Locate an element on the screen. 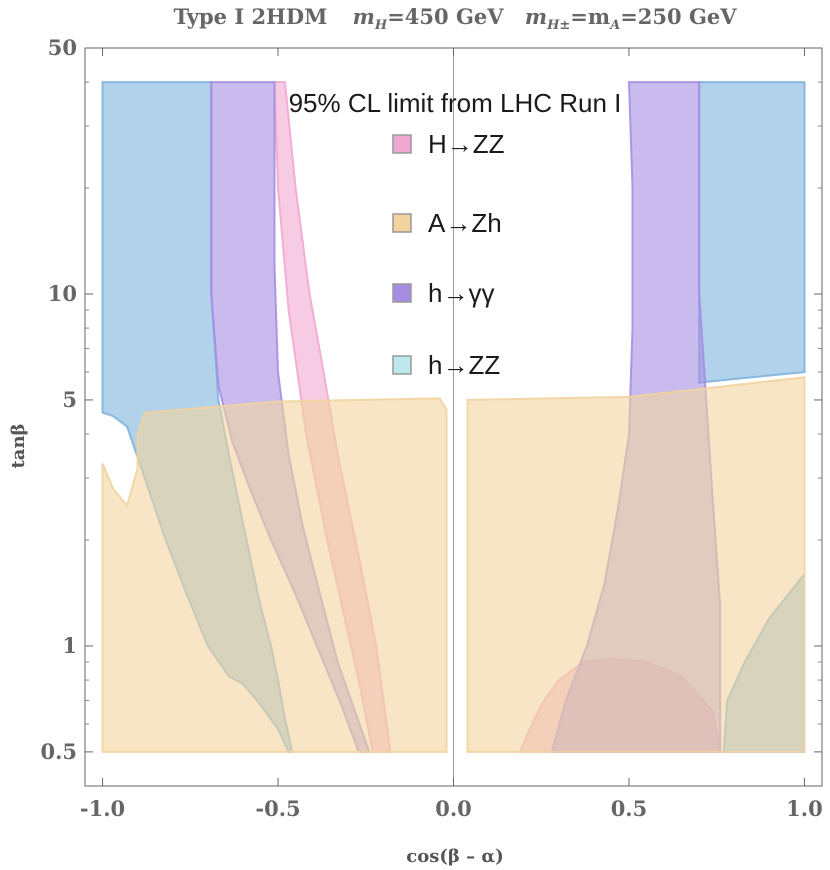  legend-entry-label: h→ZZ is located at coordinates (464, 365).